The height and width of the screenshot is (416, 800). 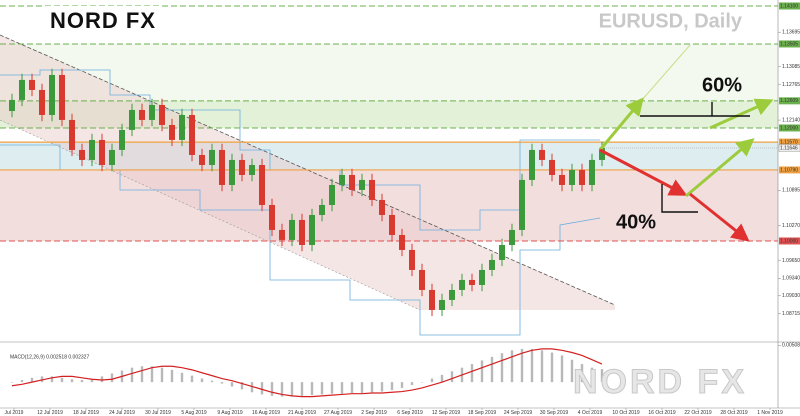 What do you see at coordinates (679, 198) in the screenshot?
I see `bracket` at bounding box center [679, 198].